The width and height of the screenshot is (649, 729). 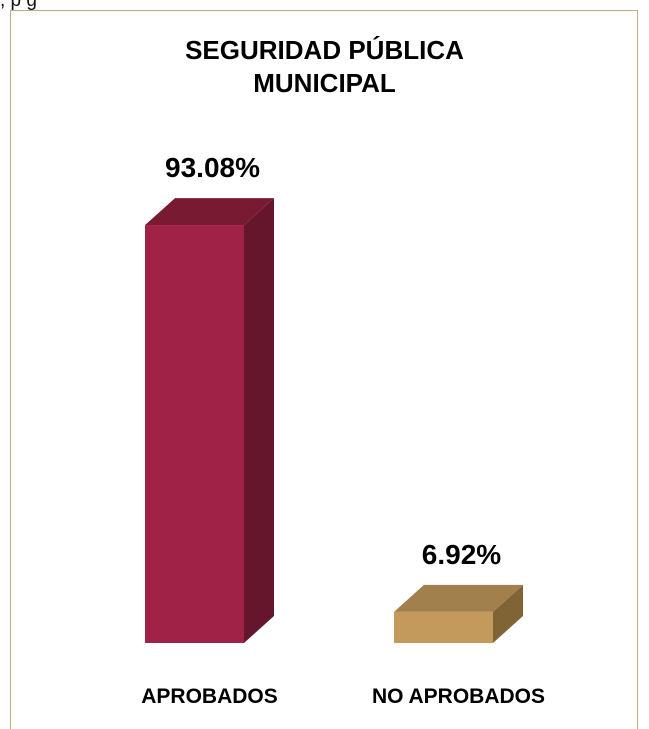 I want to click on chart-title: SEGURIDAD PÚBLICA MUNICIPAL, so click(x=324, y=67).